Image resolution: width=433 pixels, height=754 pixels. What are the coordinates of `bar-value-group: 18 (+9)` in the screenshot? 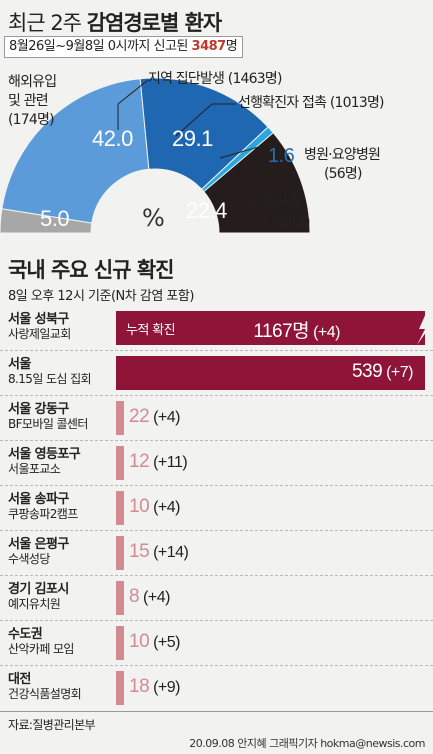 It's located at (154, 687).